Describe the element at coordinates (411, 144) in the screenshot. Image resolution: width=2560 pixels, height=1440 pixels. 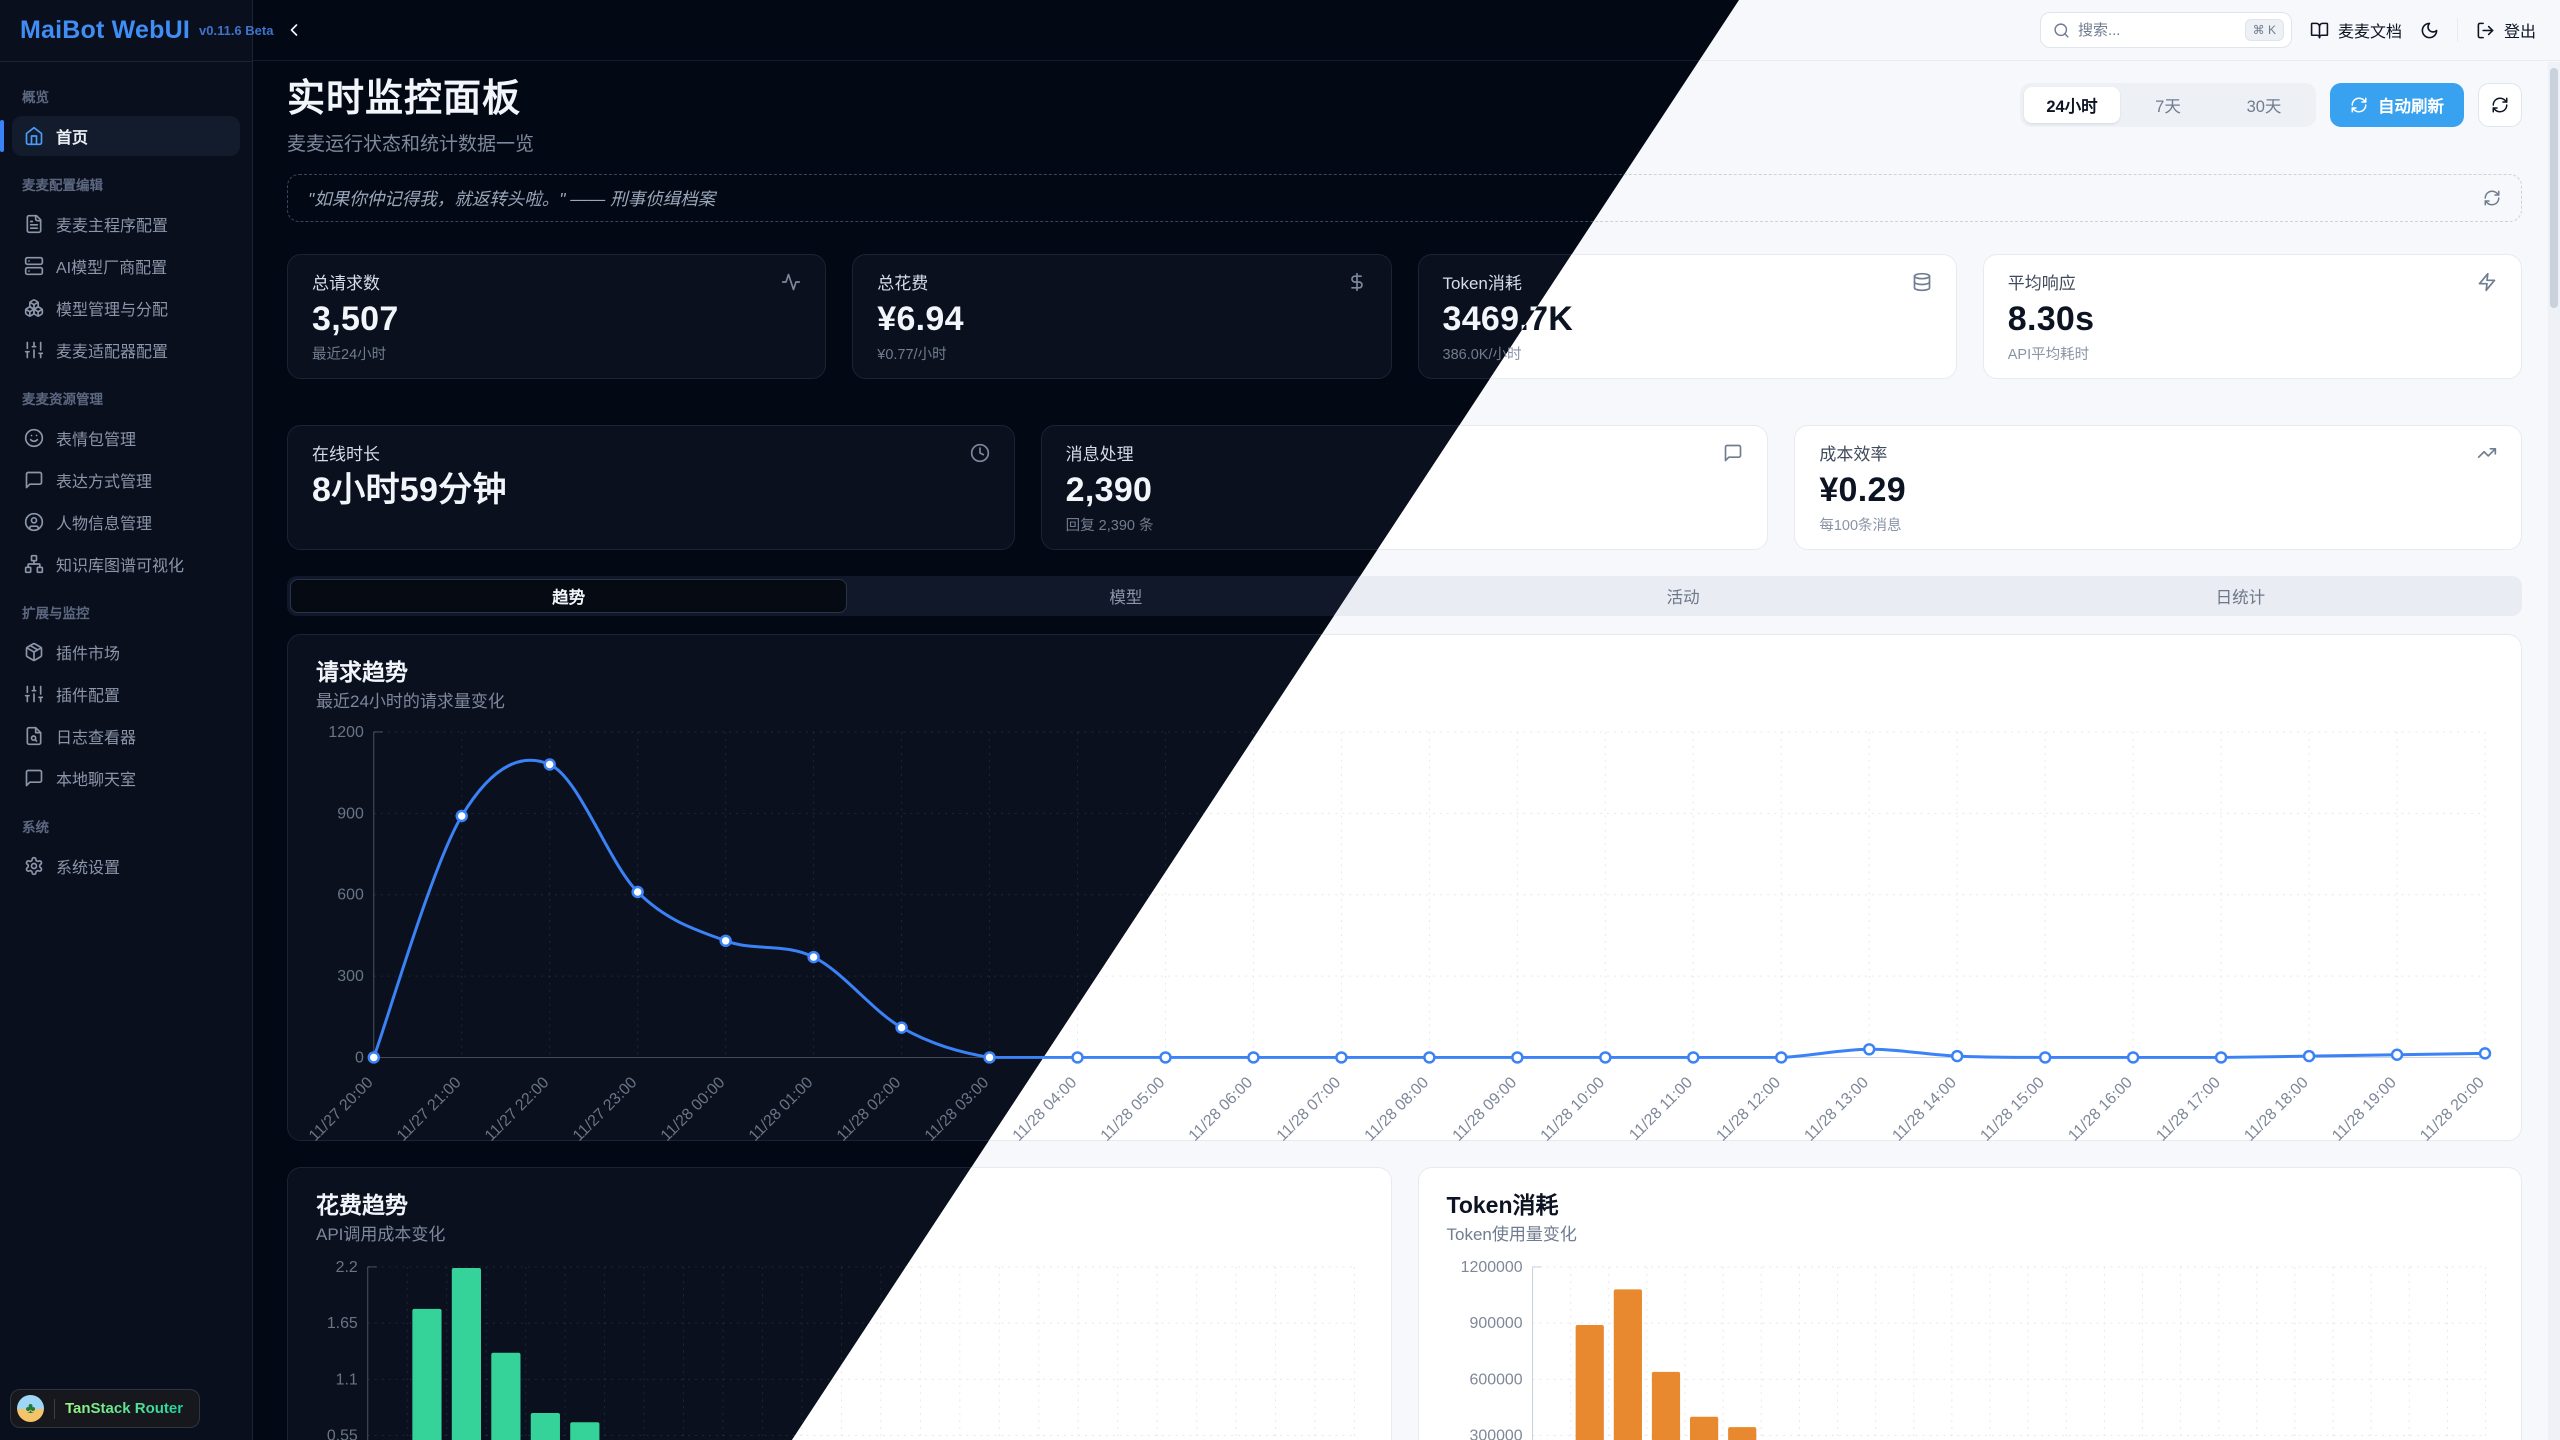
I see `page-subtitle: 麦麦运行状态和统计数据一览` at that location.